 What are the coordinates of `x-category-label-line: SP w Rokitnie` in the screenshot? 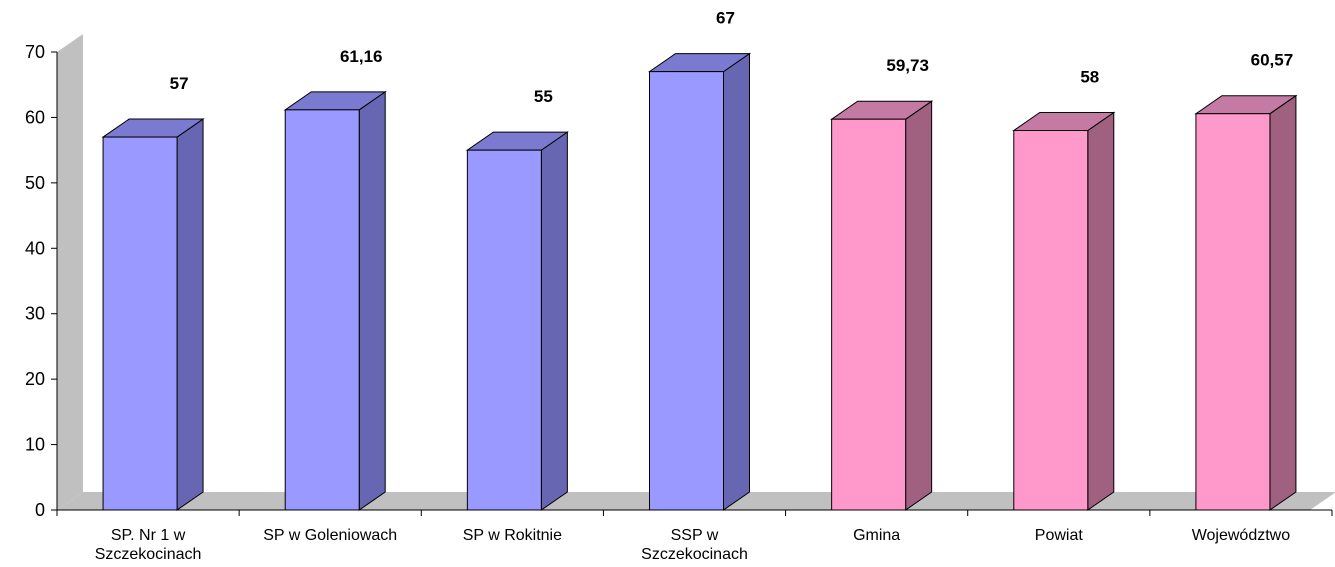 It's located at (512, 535).